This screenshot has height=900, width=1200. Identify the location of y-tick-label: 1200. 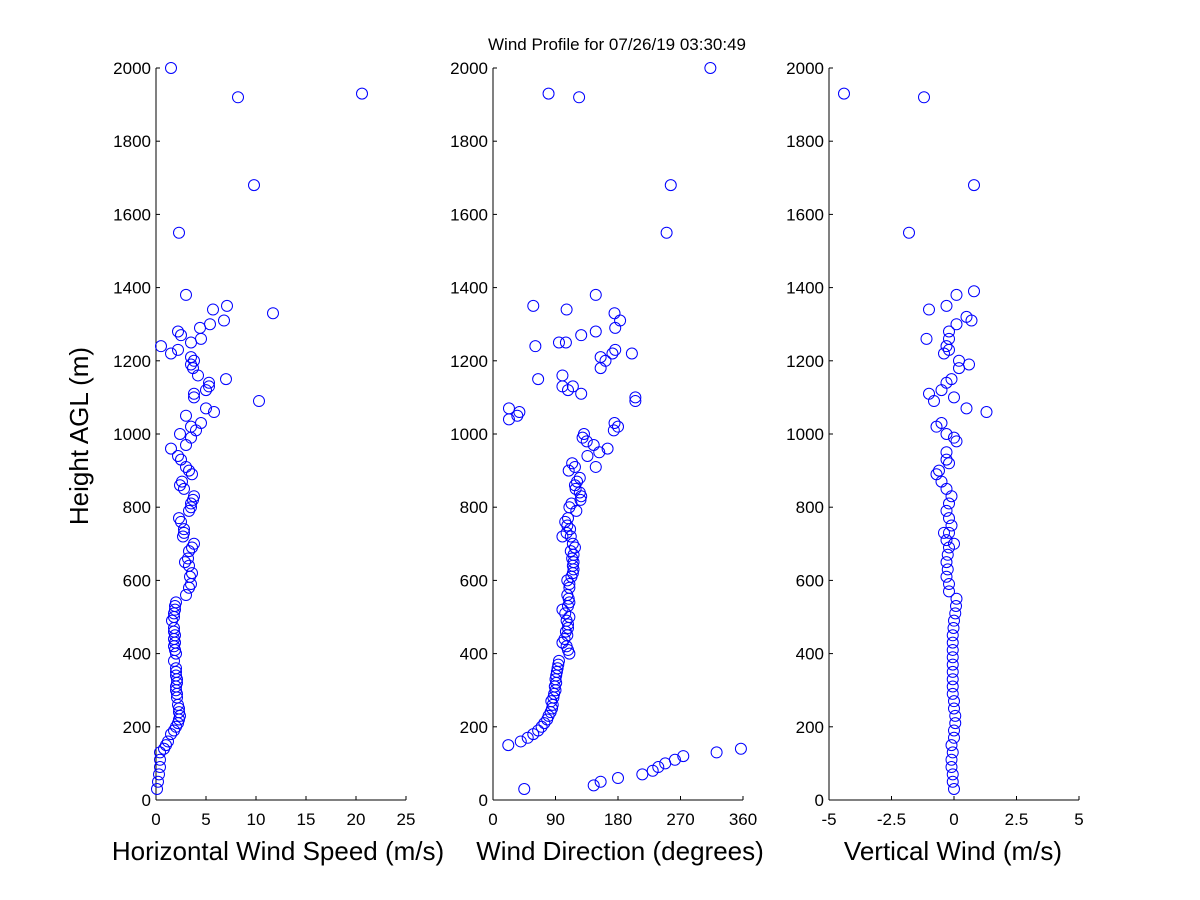
(469, 361).